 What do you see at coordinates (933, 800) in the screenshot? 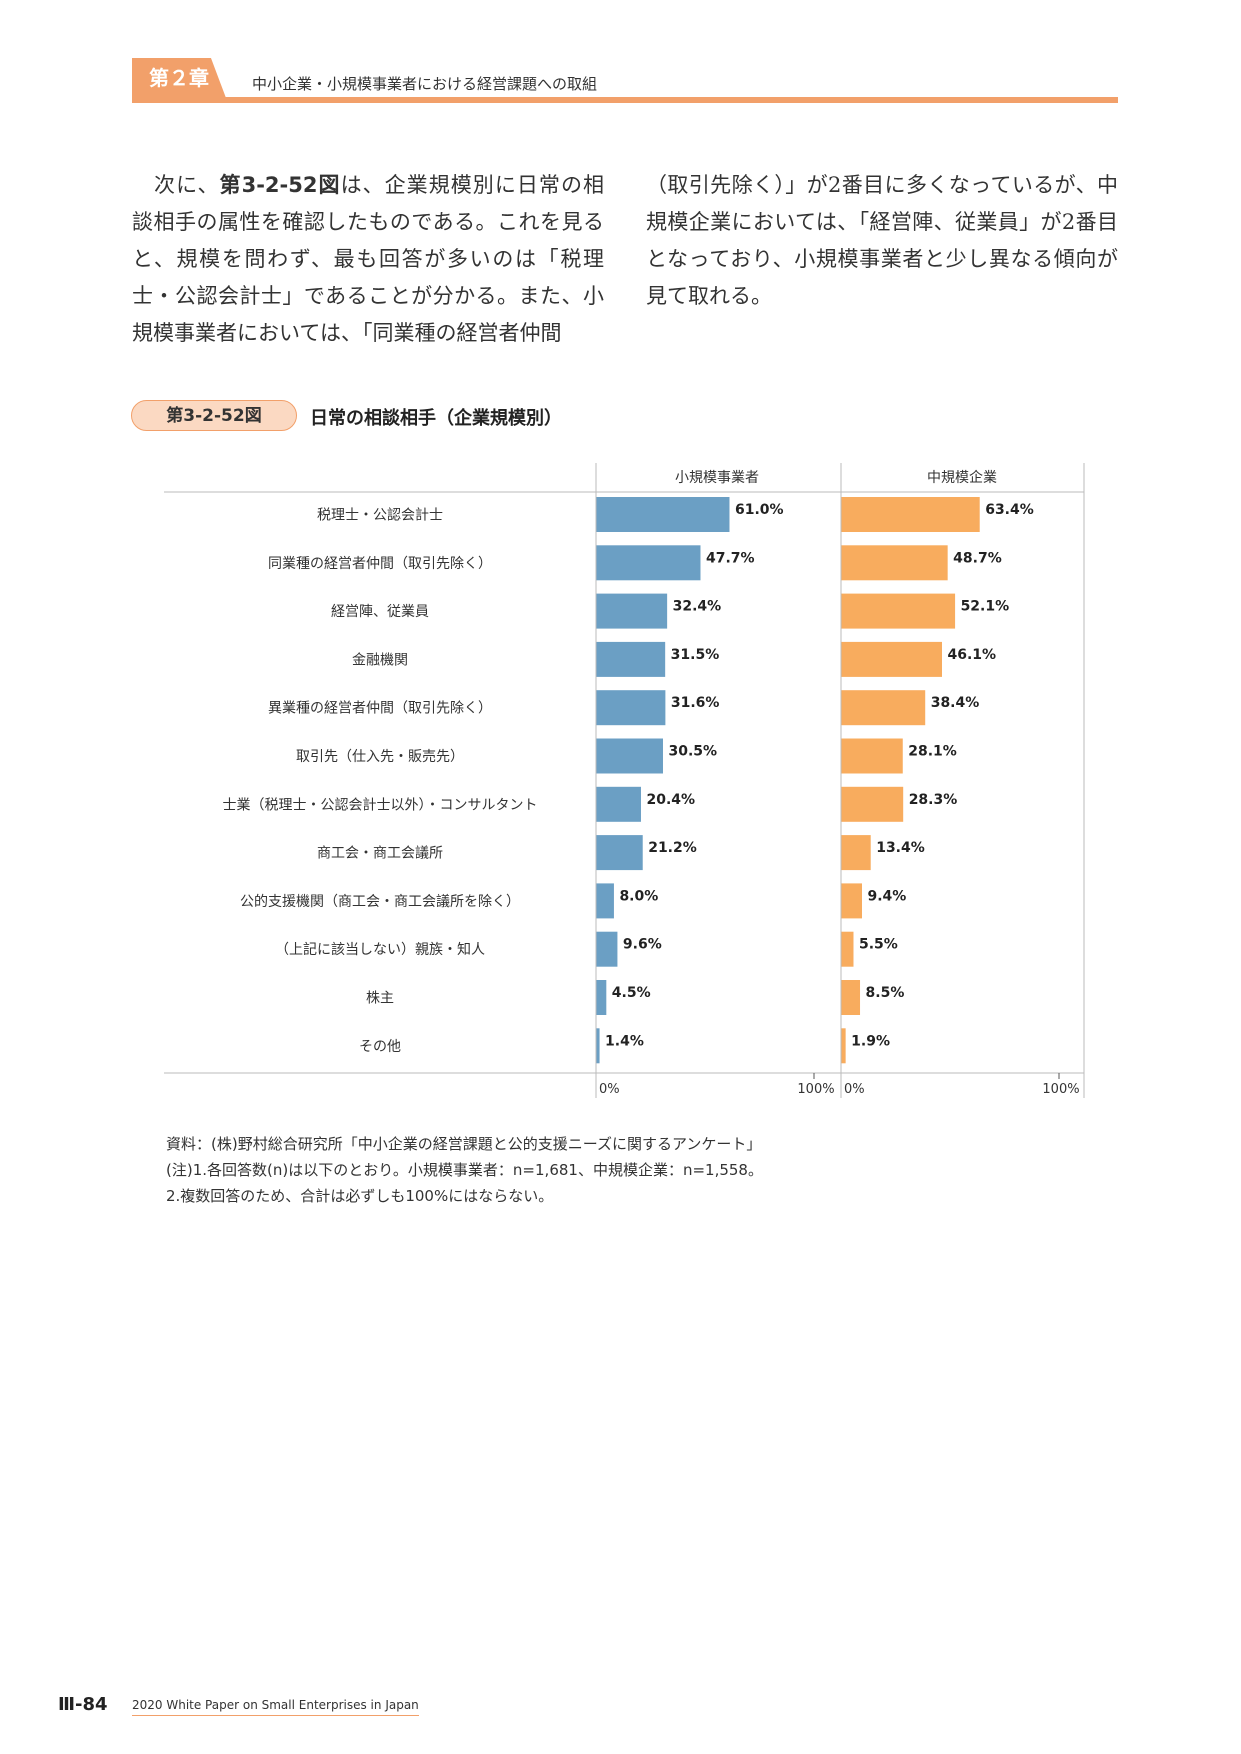
I see `data-label: 28.3%` at bounding box center [933, 800].